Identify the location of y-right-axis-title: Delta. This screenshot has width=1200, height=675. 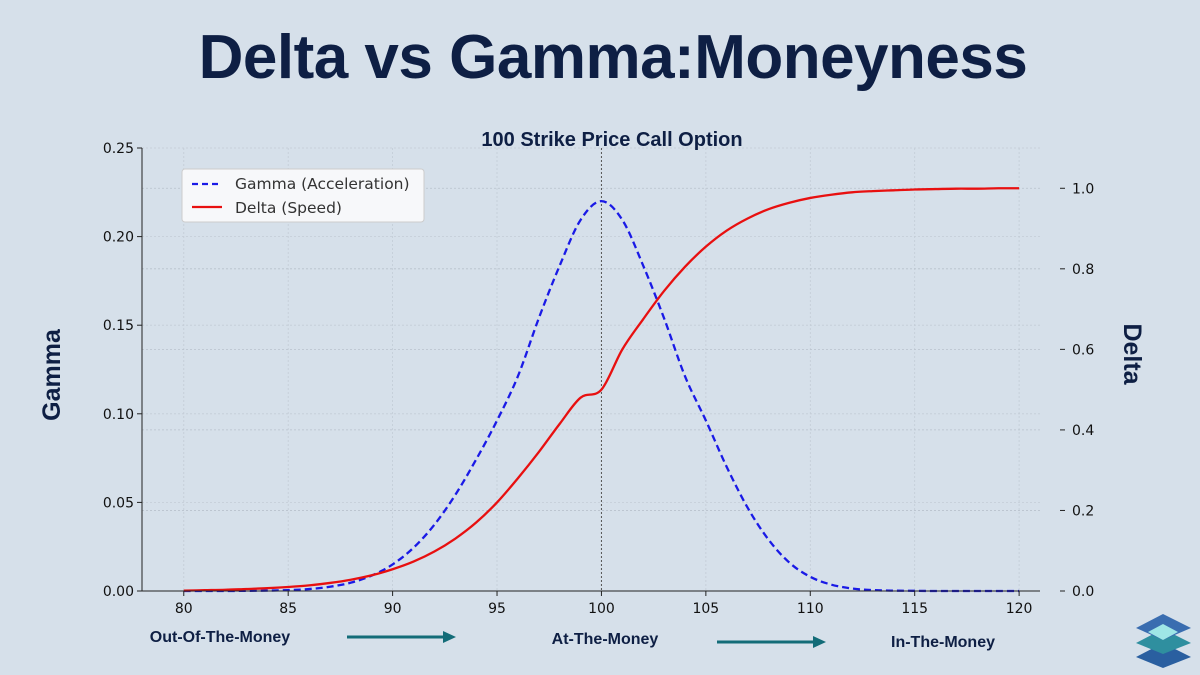
(1132, 354).